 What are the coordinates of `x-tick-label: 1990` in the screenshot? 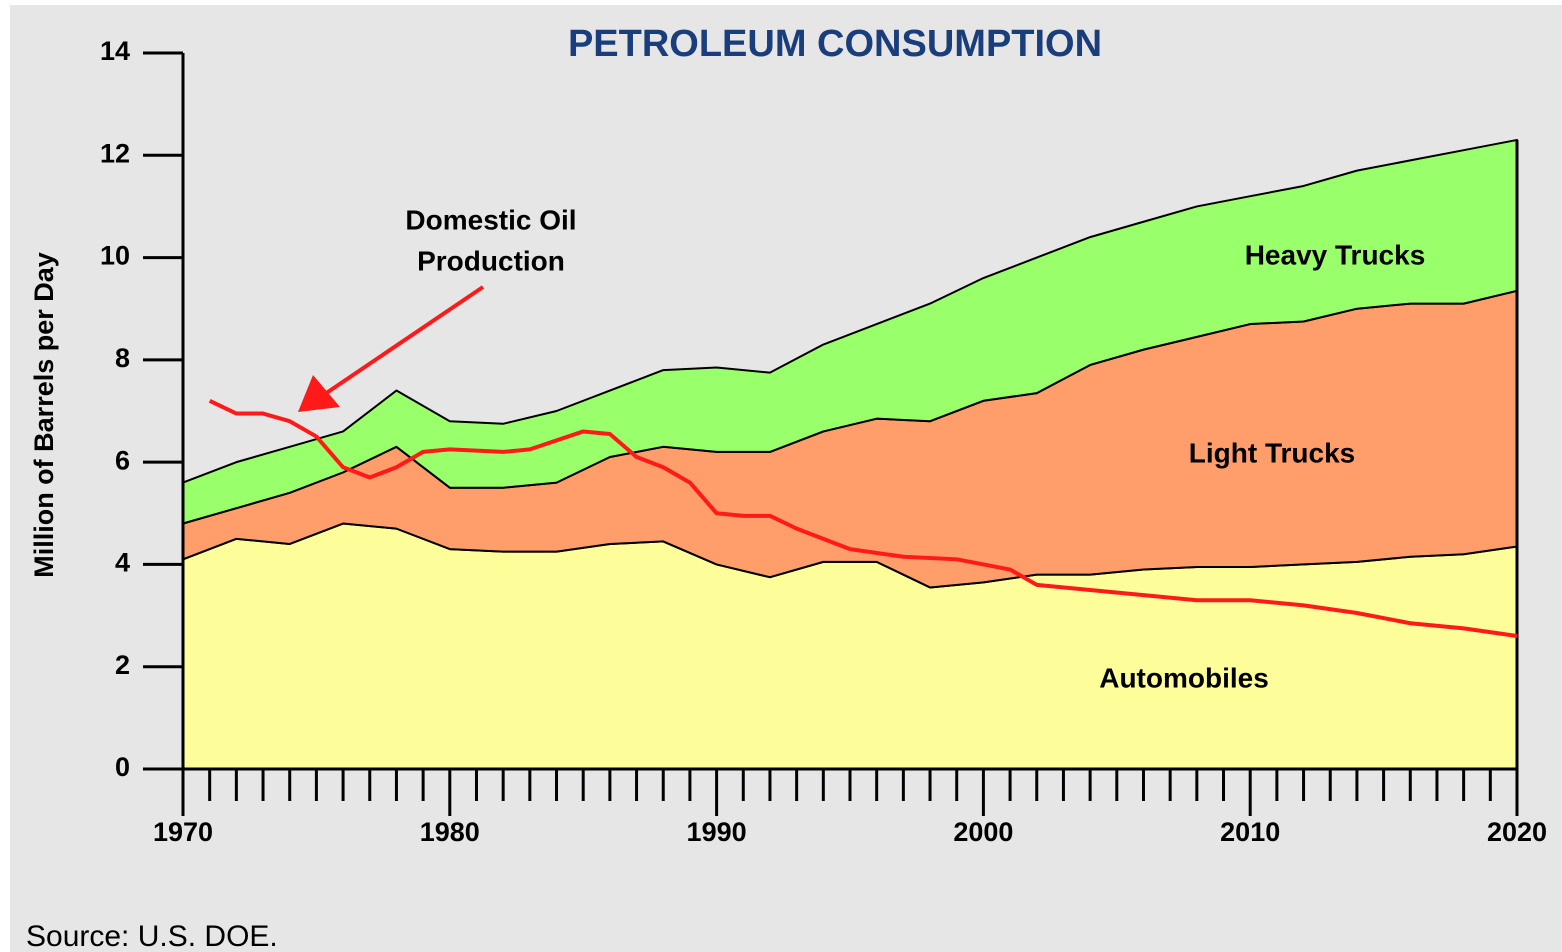 It's located at (717, 832).